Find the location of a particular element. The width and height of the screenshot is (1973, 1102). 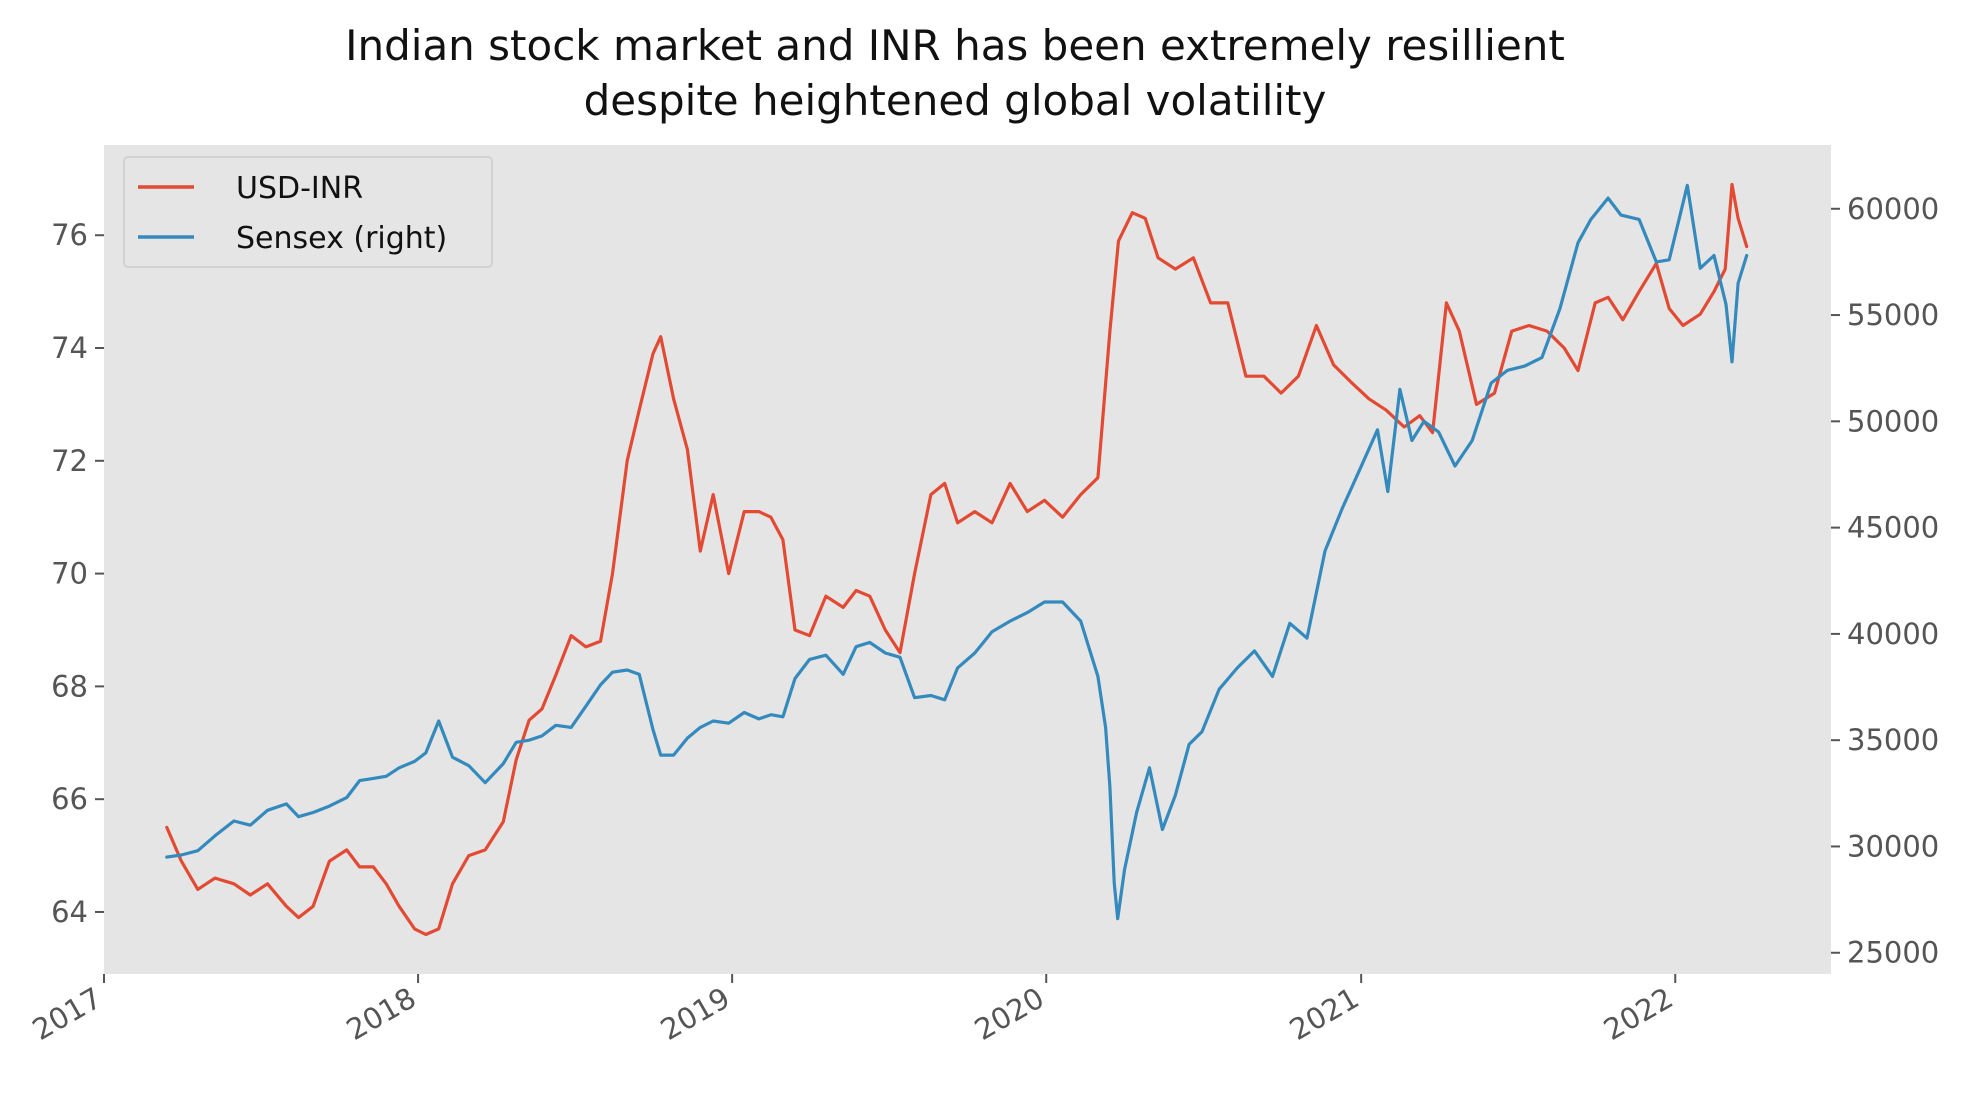

y-tick-label: 72 is located at coordinates (69, 461).